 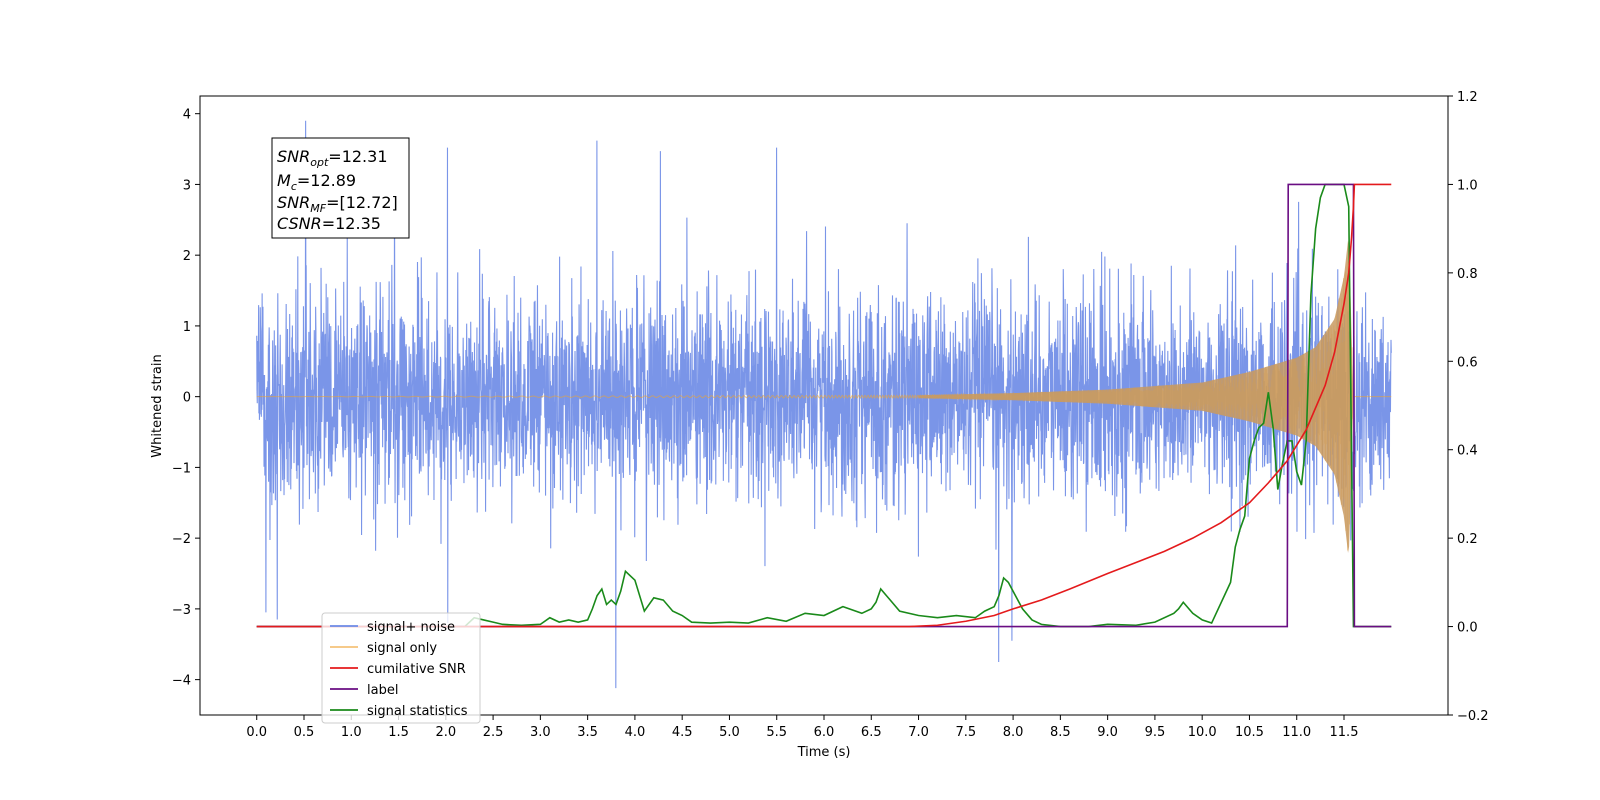 I want to click on y2-tick-label: 1.0, so click(x=1467, y=185).